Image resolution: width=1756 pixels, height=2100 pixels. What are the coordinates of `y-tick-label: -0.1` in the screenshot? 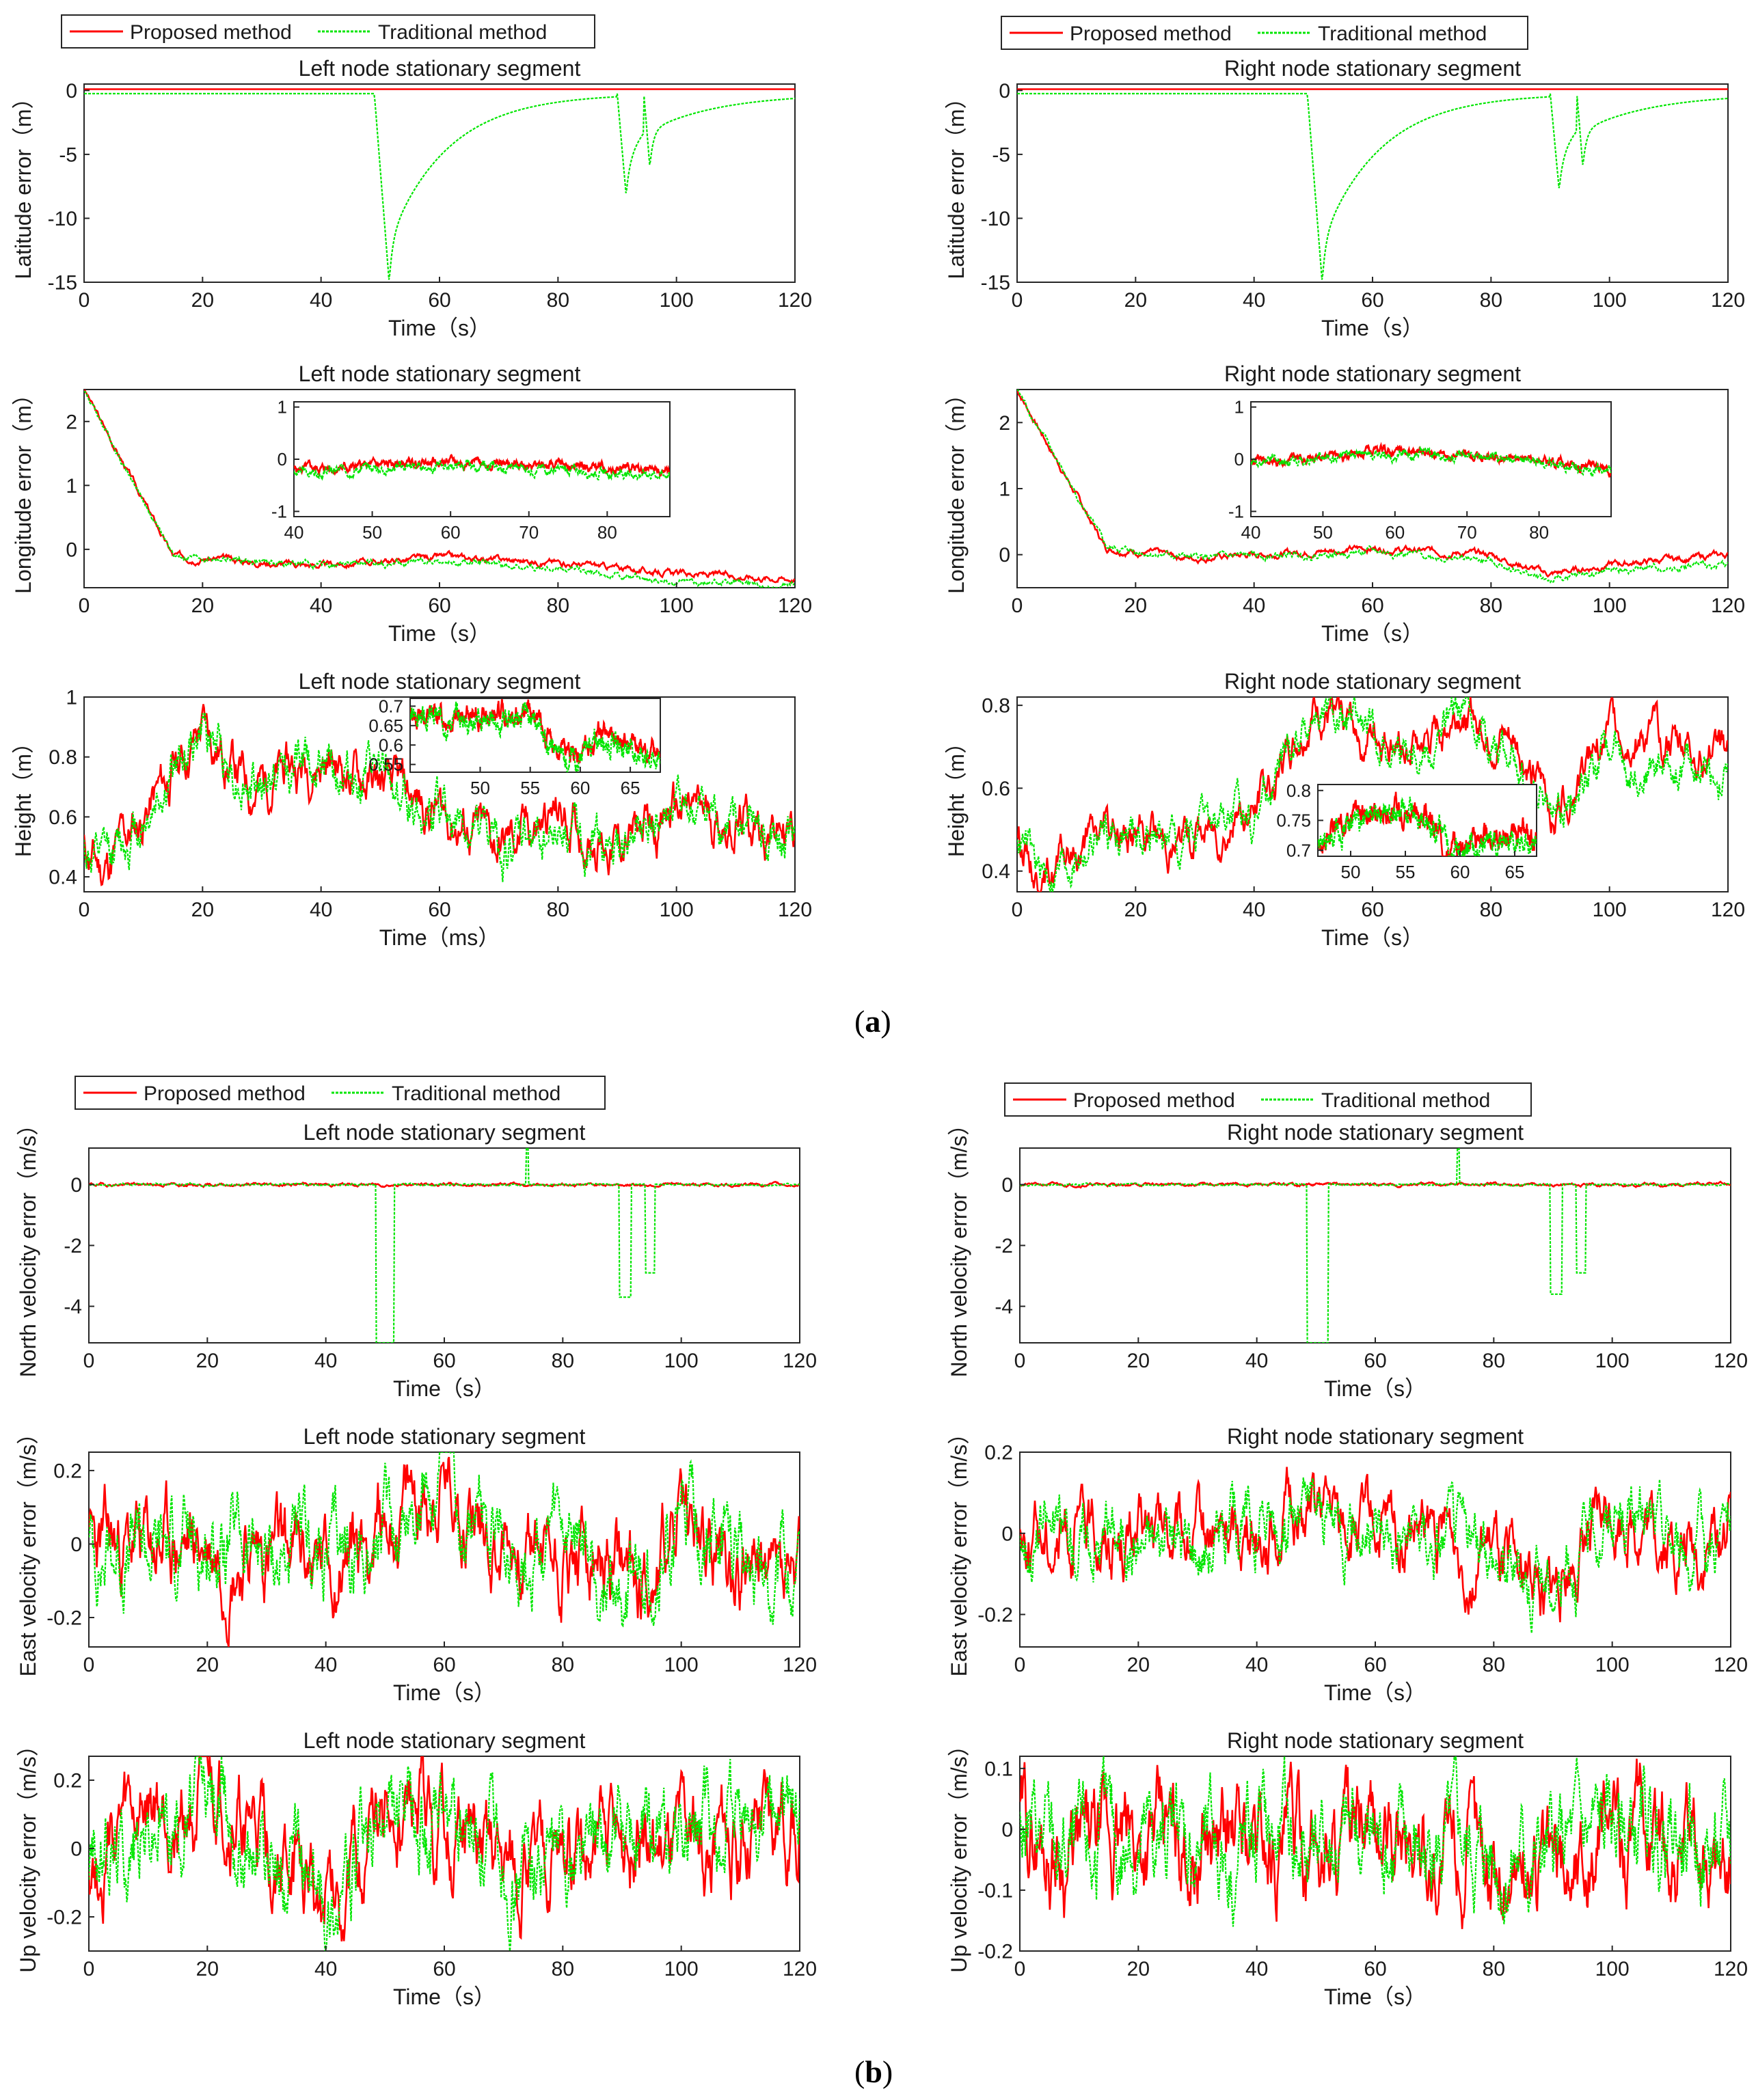 It's located at (995, 1890).